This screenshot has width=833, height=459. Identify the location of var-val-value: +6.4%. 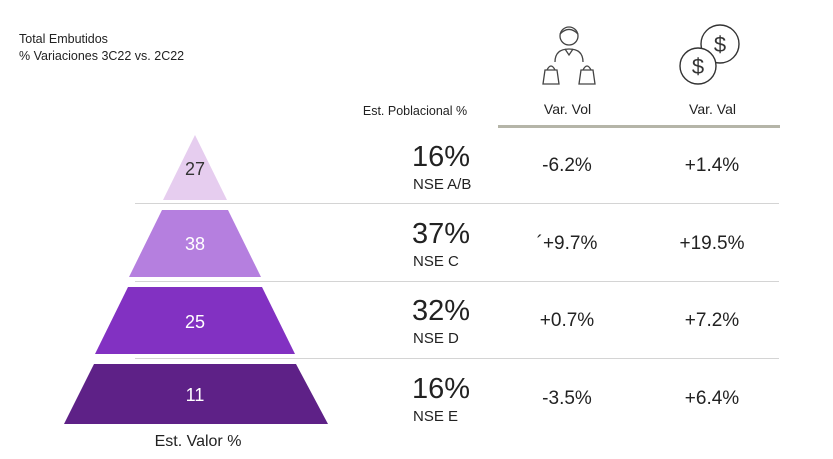
(712, 398).